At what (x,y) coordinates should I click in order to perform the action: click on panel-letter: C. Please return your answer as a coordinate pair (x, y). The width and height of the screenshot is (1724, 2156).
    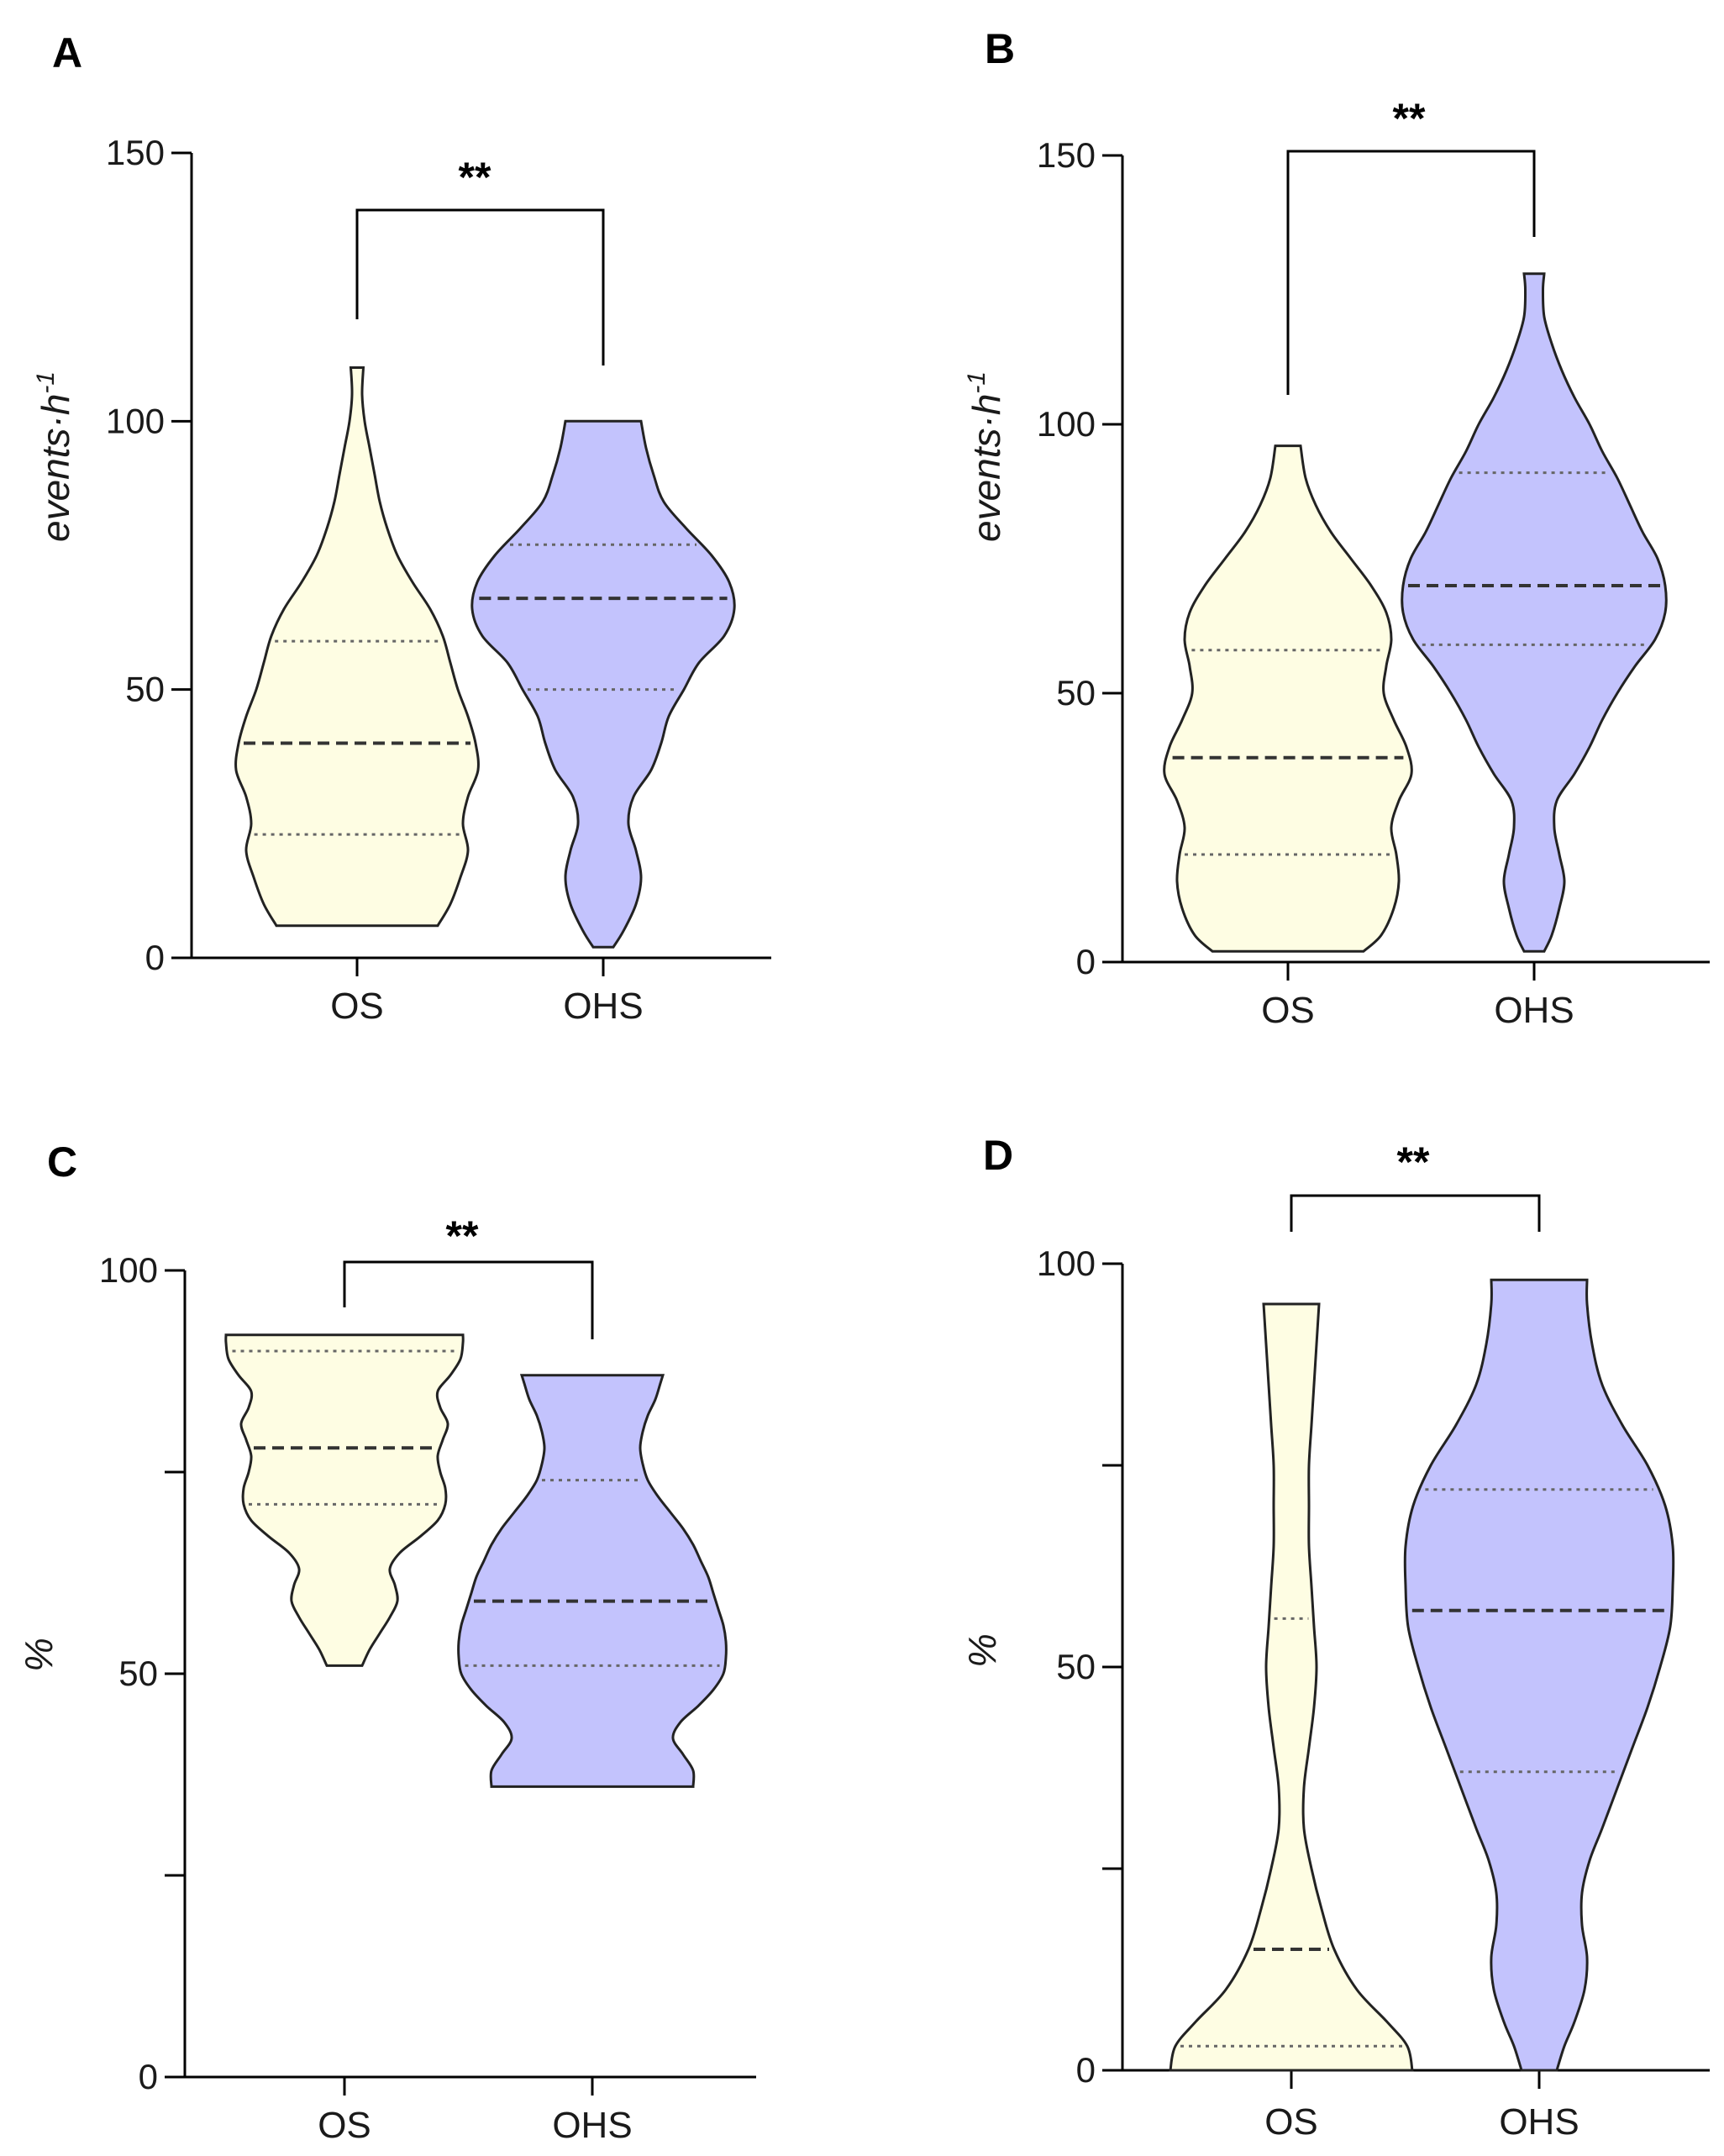
    Looking at the image, I should click on (62, 1162).